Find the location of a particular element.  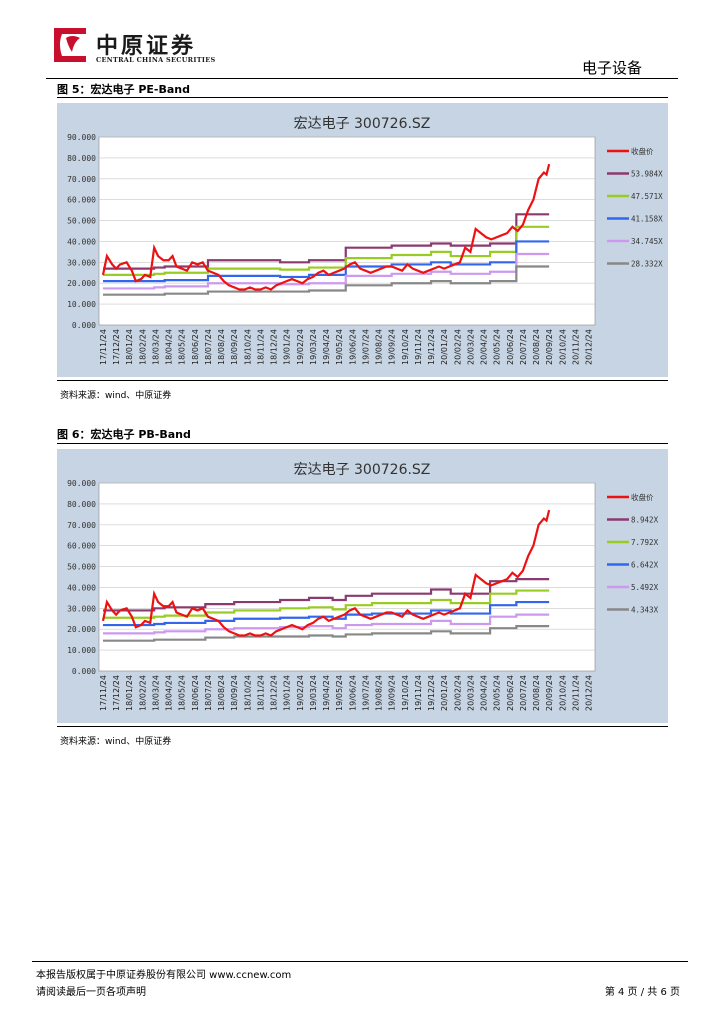

section-title: 电子设备 is located at coordinates (611, 68).